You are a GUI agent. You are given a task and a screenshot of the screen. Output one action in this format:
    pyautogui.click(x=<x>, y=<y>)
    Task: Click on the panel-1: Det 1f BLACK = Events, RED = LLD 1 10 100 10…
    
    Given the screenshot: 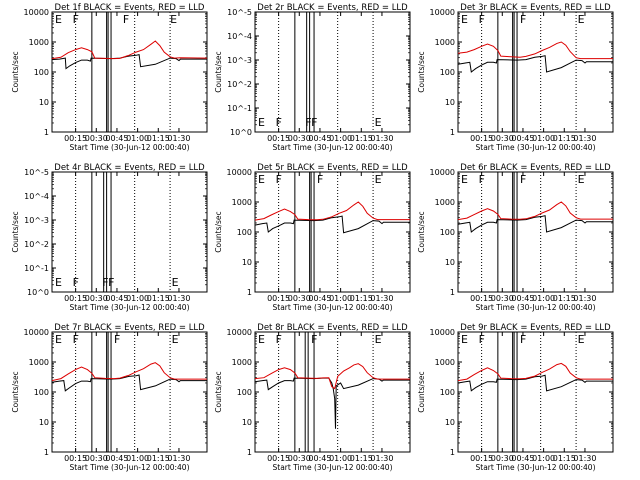 What is the action you would take?
    pyautogui.click(x=109, y=77)
    